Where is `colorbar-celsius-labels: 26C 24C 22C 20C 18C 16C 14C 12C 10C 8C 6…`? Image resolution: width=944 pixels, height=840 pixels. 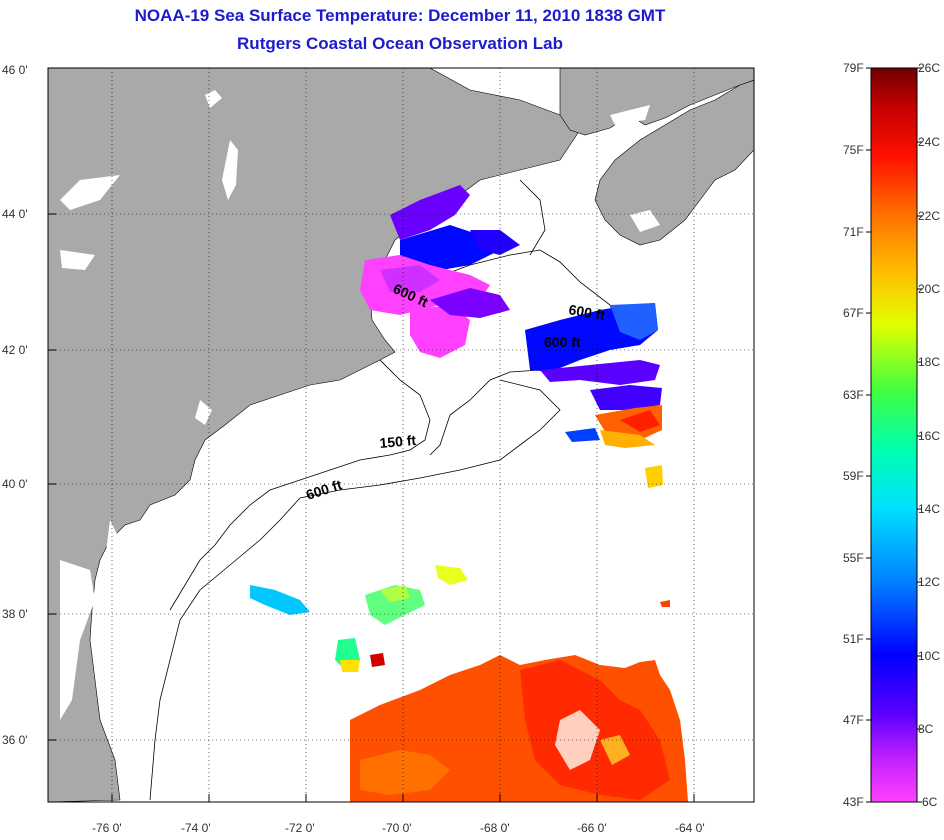
colorbar-celsius-labels: 26C 24C 22C 20C 18C 16C 14C 12C 10C 8C 6… is located at coordinates (929, 435).